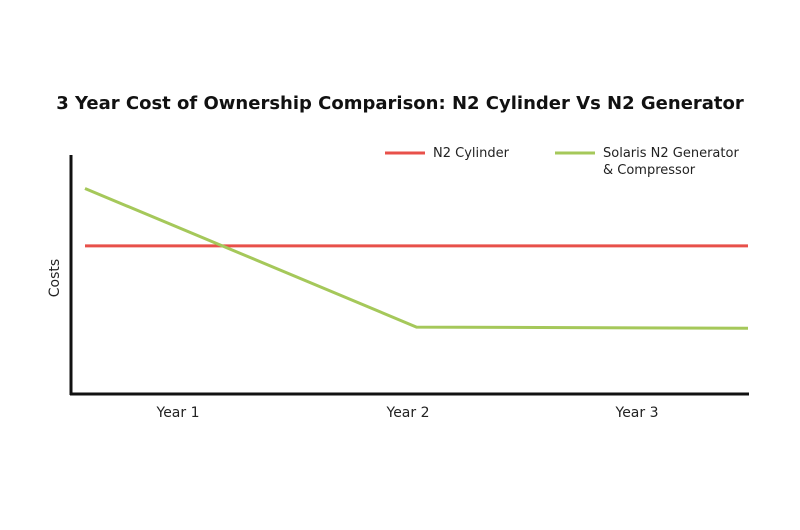 This screenshot has height=530, width=800. What do you see at coordinates (671, 162) in the screenshot?
I see `legend-label: Solaris N2 Generator & Compressor` at bounding box center [671, 162].